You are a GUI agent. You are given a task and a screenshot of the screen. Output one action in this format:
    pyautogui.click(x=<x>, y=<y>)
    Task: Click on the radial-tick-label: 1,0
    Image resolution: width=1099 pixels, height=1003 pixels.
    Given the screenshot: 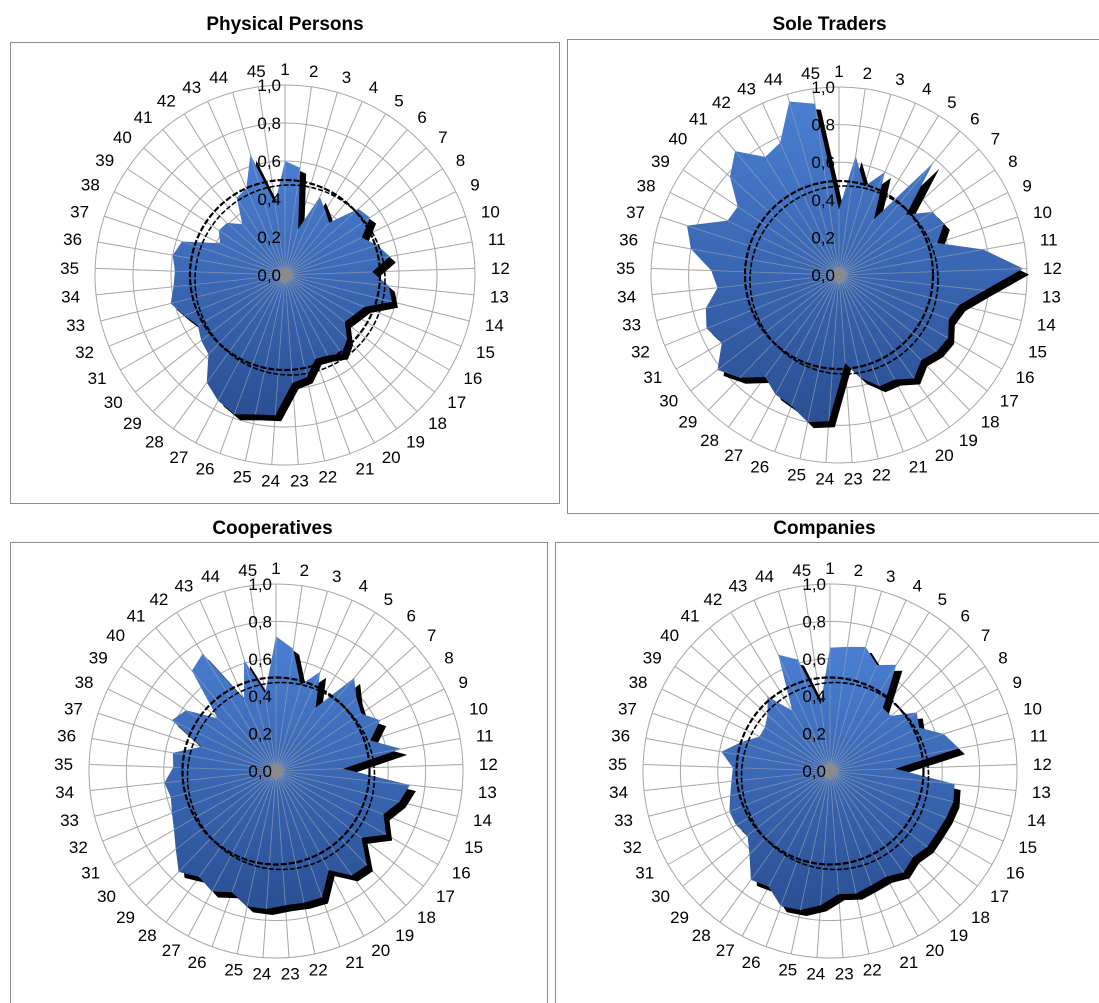 What is the action you would take?
    pyautogui.click(x=260, y=584)
    